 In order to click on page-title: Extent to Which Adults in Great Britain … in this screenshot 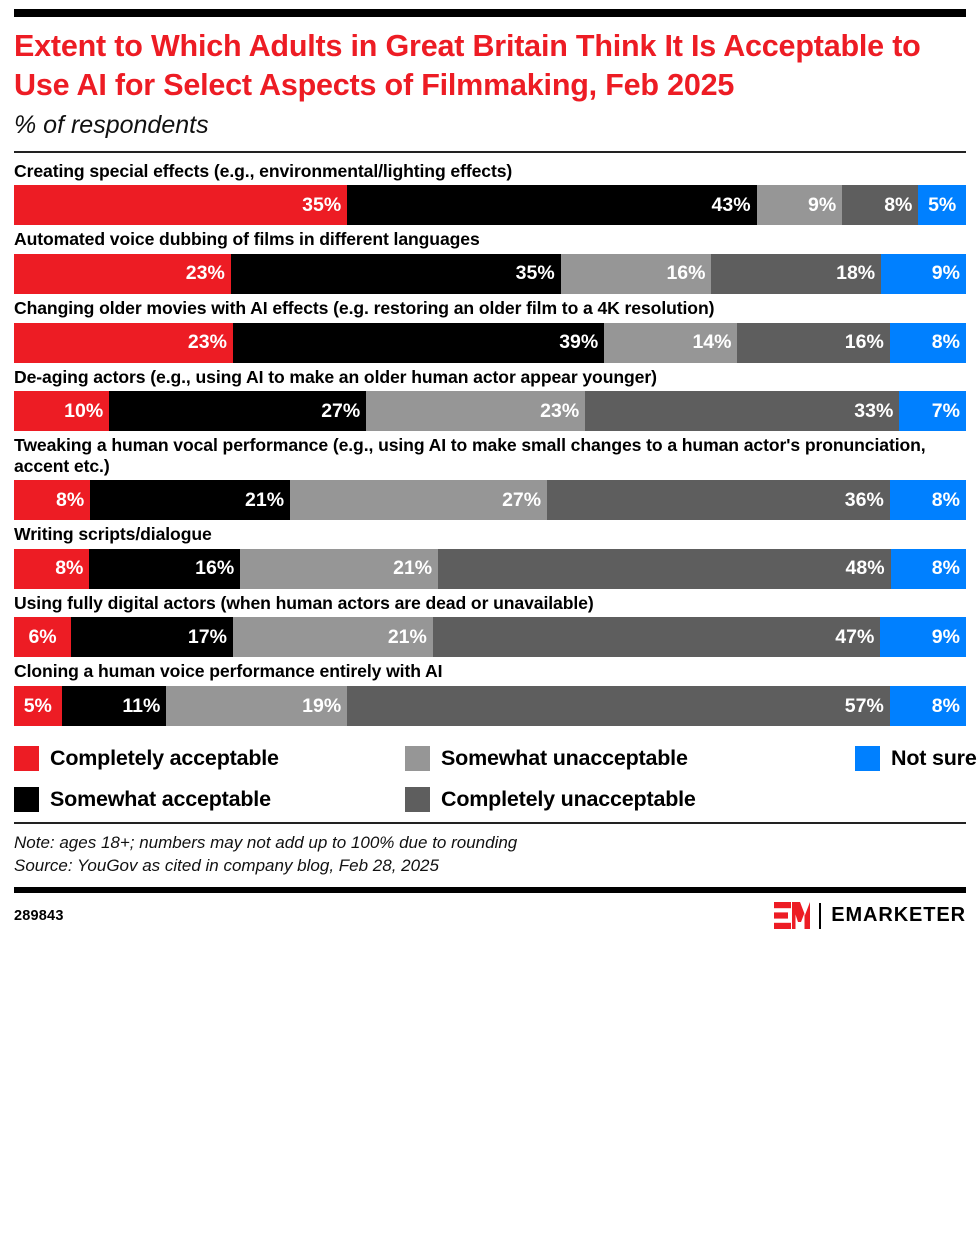, I will do `click(467, 66)`.